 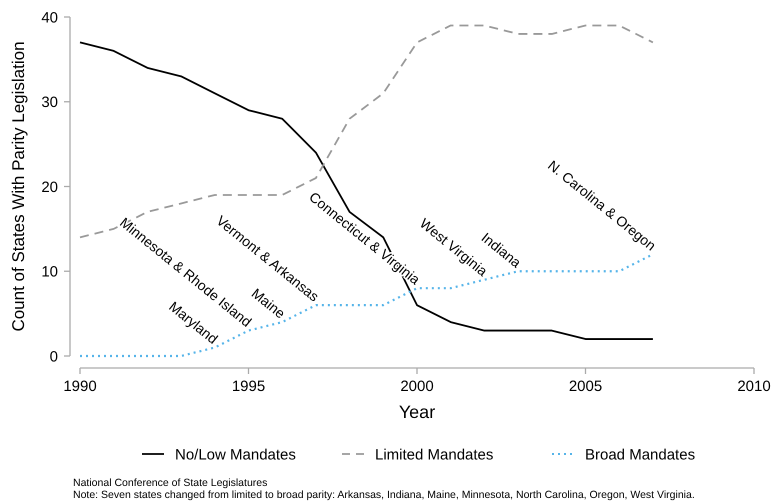 What do you see at coordinates (49, 187) in the screenshot?
I see `y-tick-label: 20` at bounding box center [49, 187].